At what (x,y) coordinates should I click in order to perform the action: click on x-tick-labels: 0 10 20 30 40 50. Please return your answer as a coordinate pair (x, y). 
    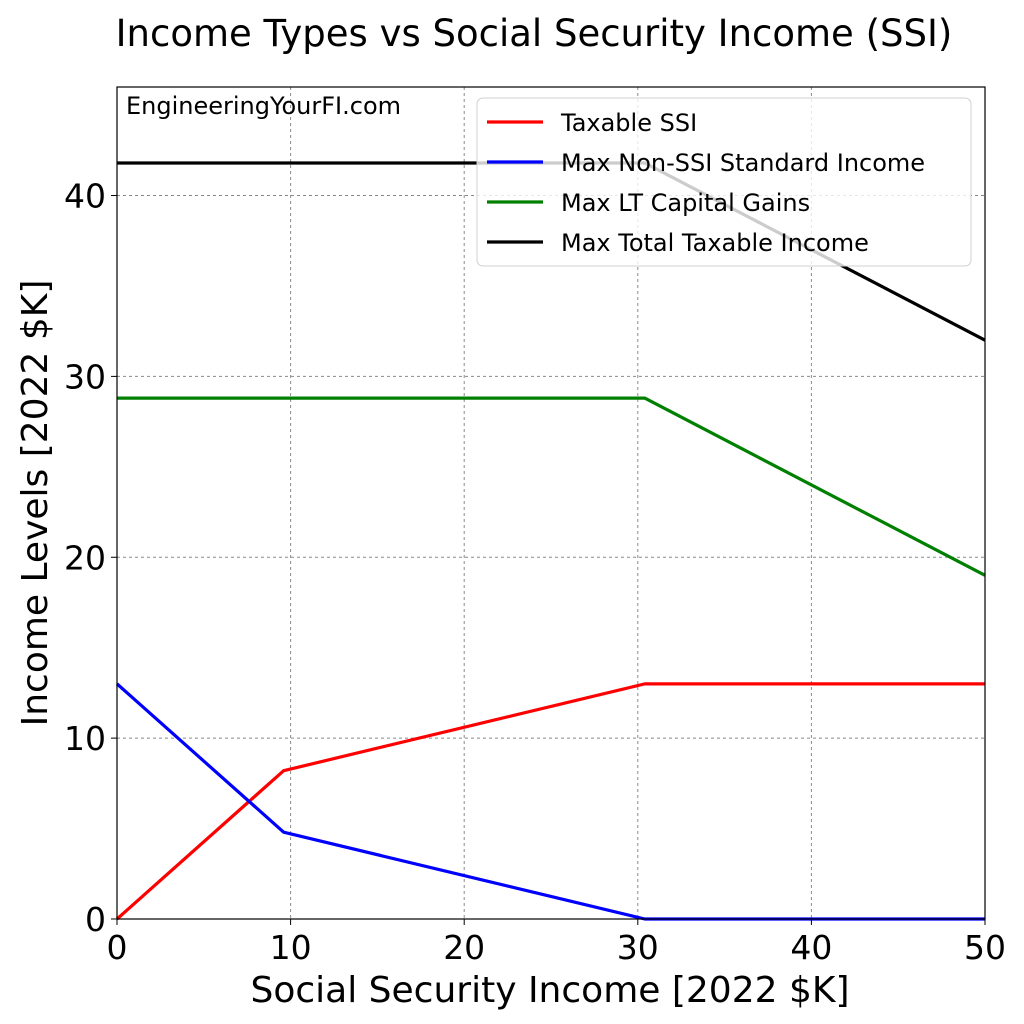
    Looking at the image, I should click on (556, 943).